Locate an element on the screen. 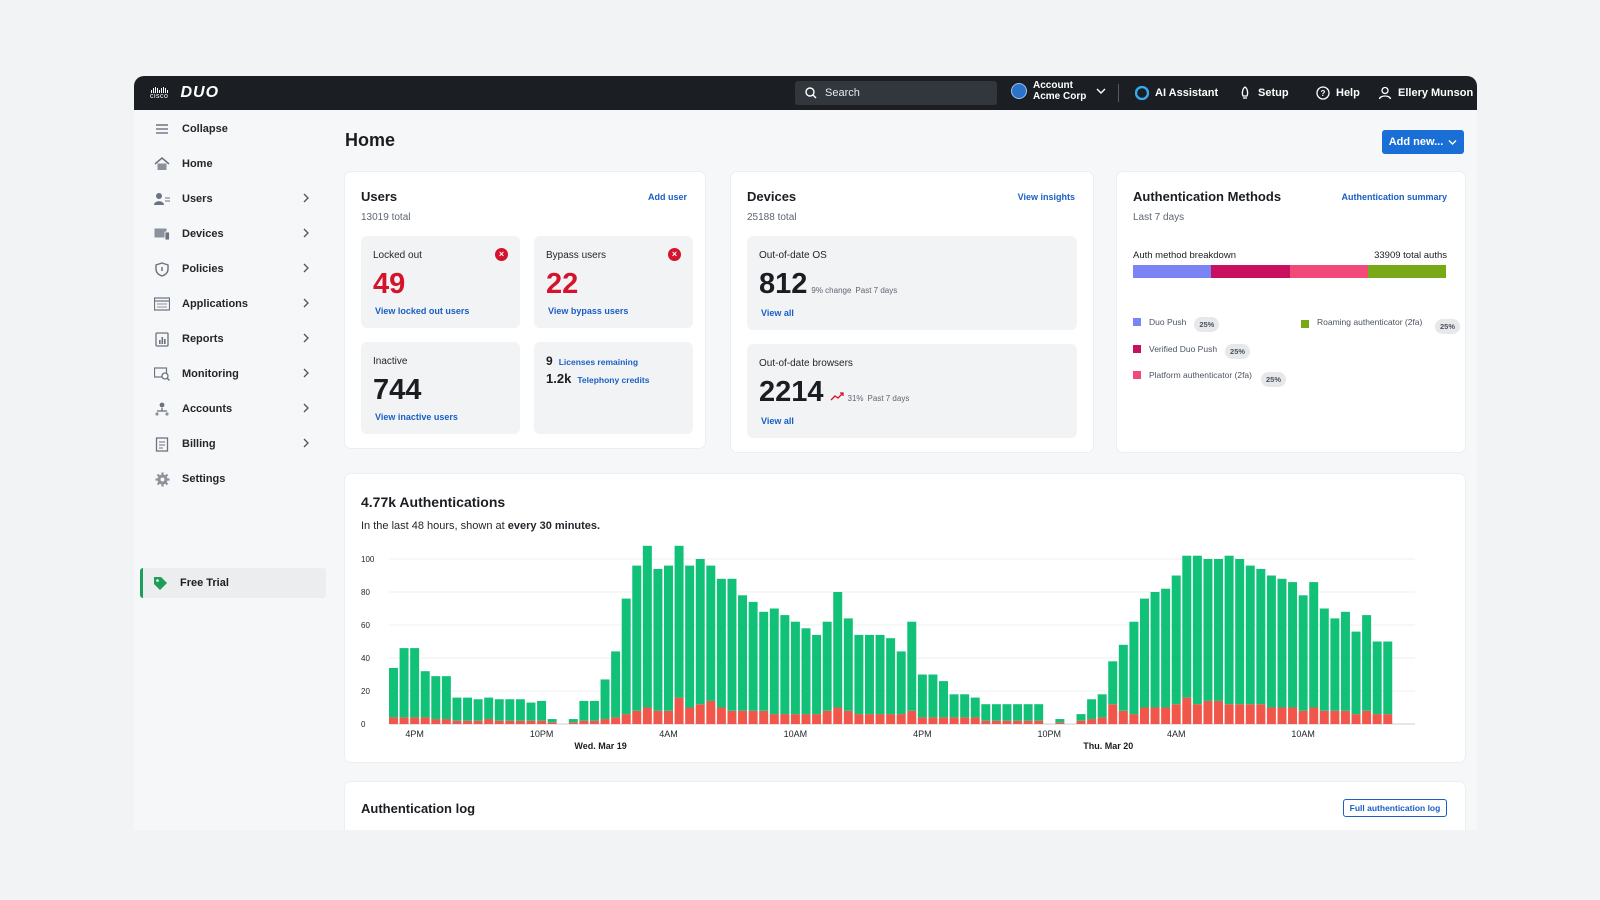 The width and height of the screenshot is (1600, 900). brand: cisco DUO is located at coordinates (184, 93).